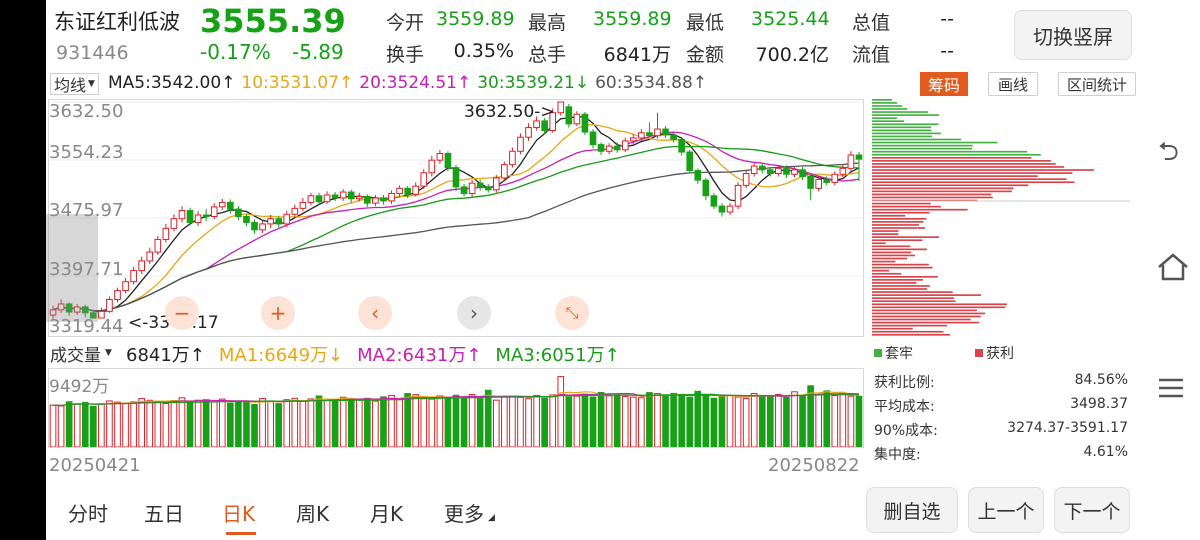 Image resolution: width=1200 pixels, height=540 pixels. I want to click on switch-portrait-button: 切换竖屏, so click(1073, 35).